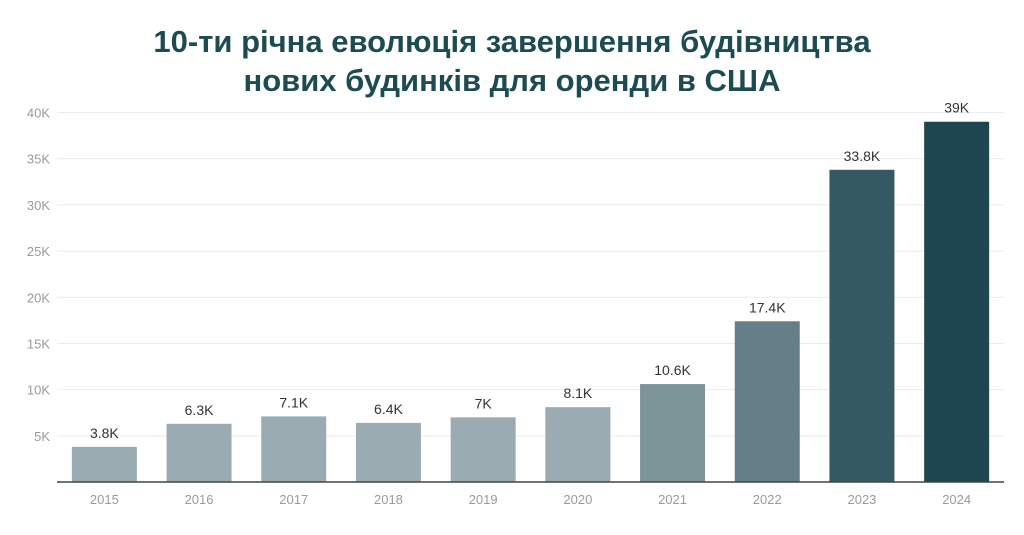  What do you see at coordinates (577, 393) in the screenshot?
I see `data-label: 8.1K` at bounding box center [577, 393].